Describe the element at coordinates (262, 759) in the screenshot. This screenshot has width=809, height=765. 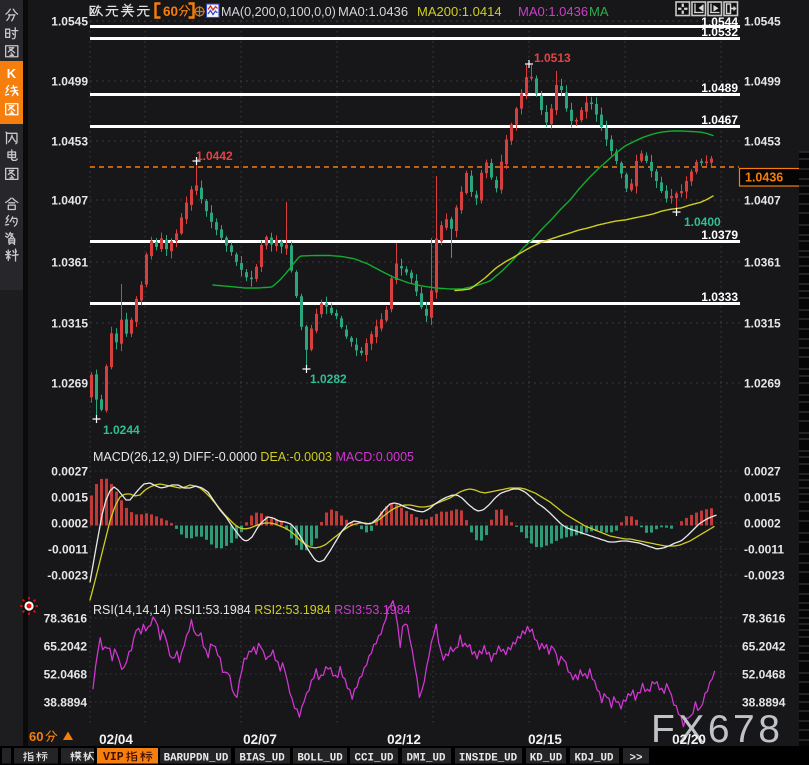
I see `svg-text: BIAS_UD` at that location.